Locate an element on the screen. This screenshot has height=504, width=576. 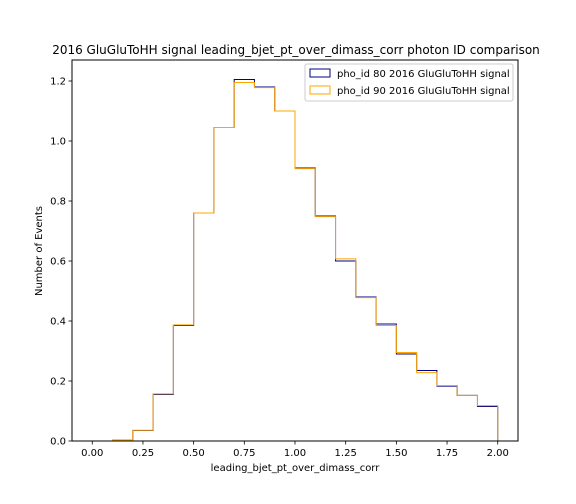
y-tick-label: 0.2 is located at coordinates (58, 382).